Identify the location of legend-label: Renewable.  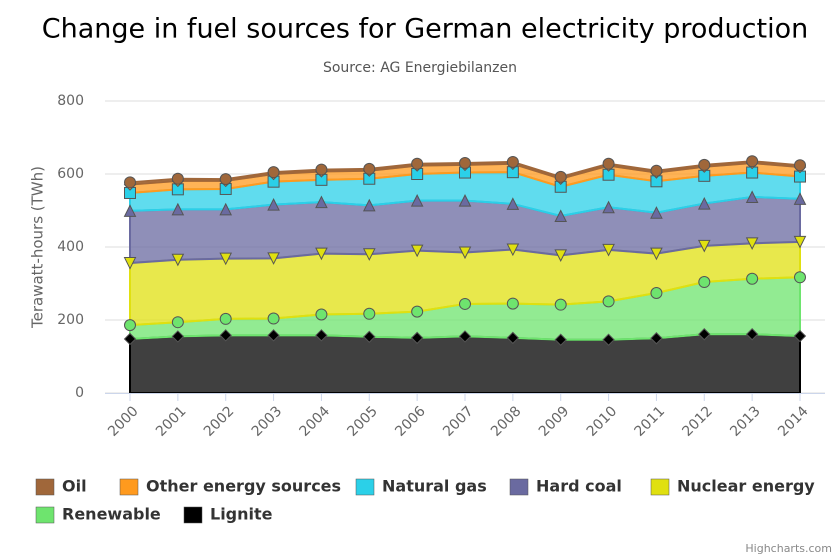
(111, 514).